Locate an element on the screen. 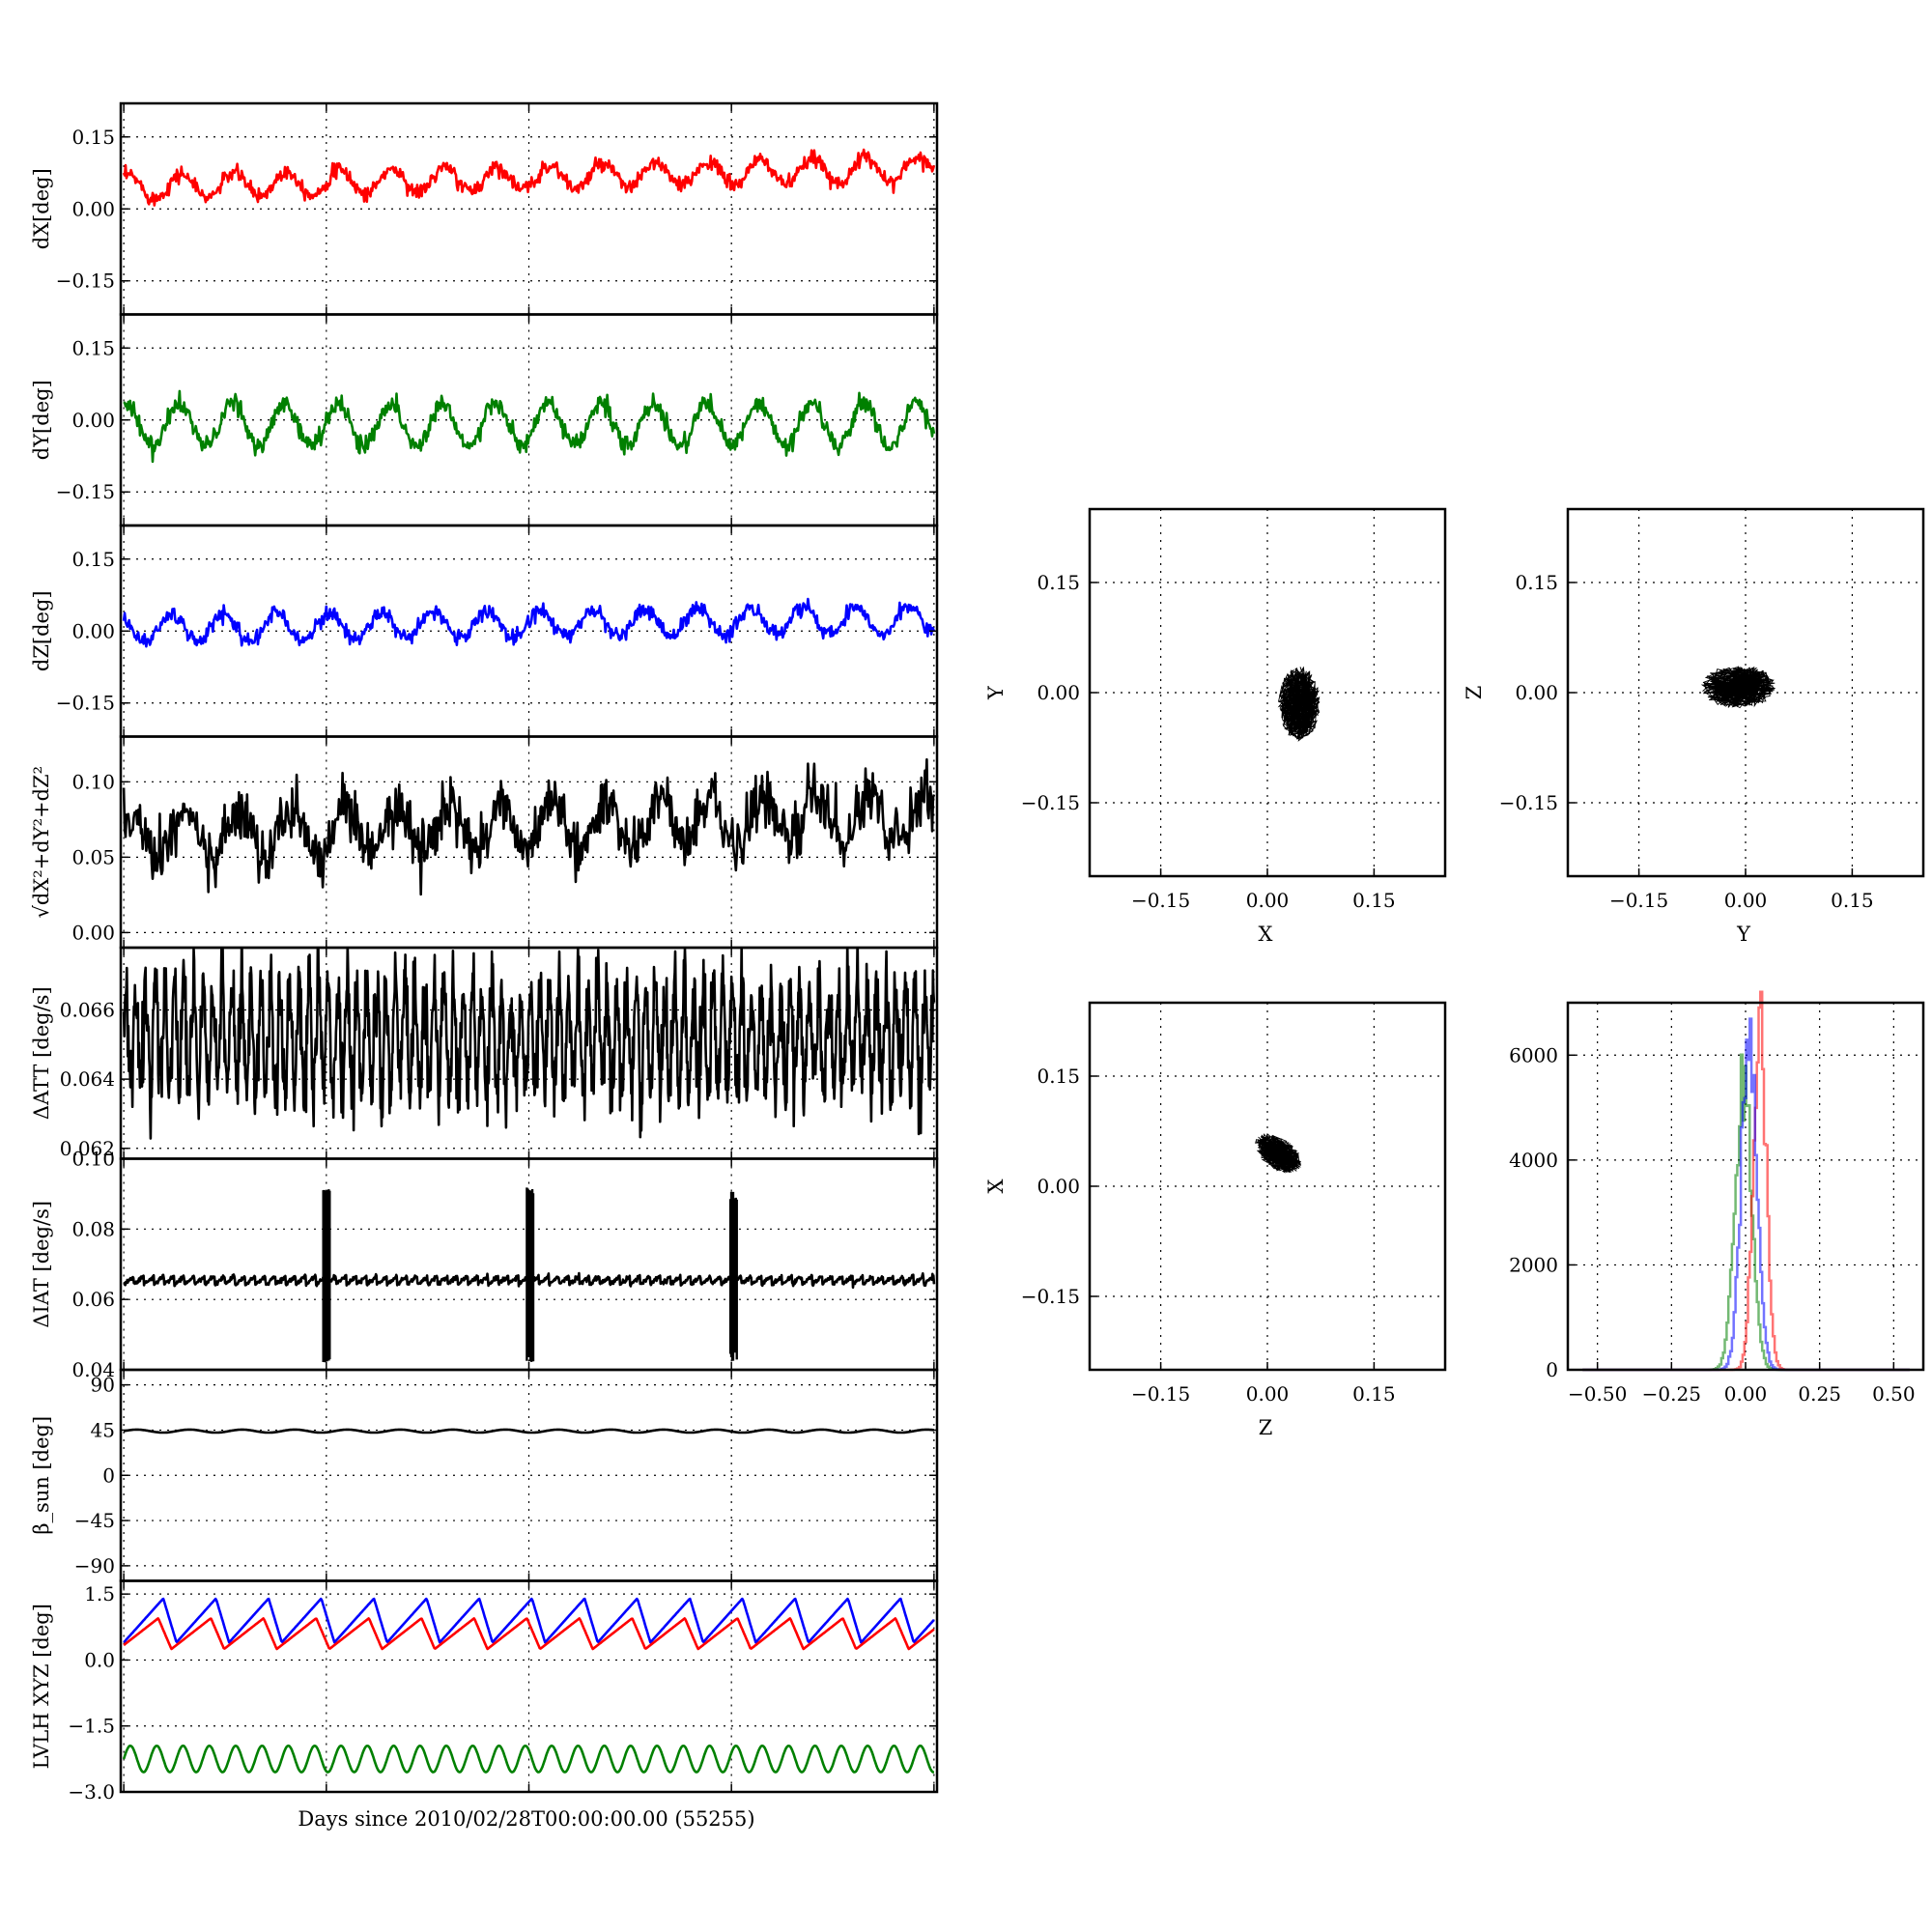 Image resolution: width=1932 pixels, height=1932 pixels. y-tick-label: 0.05 is located at coordinates (93, 856).